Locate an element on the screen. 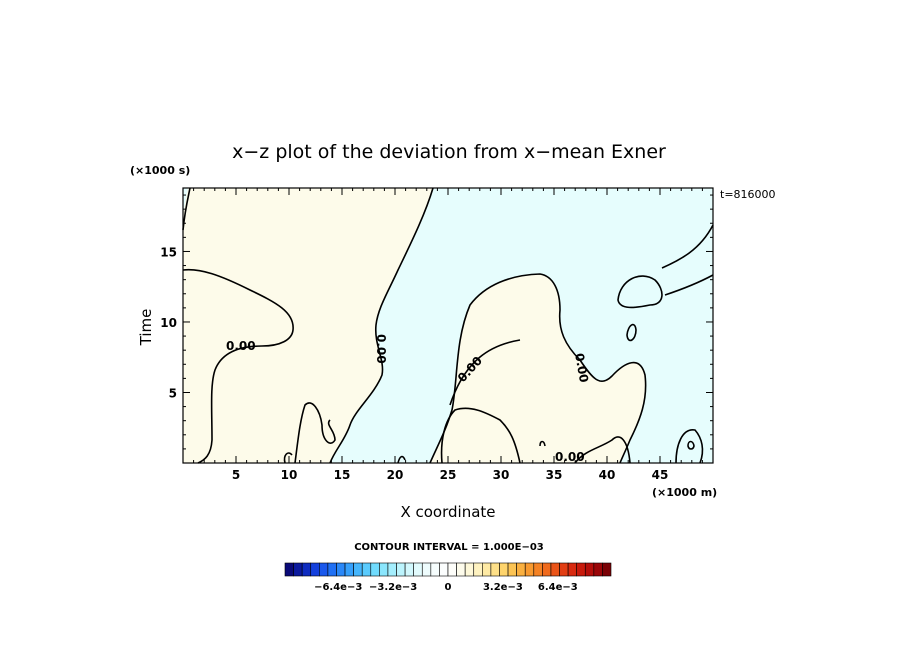 The image size is (904, 654). time-stamp: t=816000 is located at coordinates (748, 194).